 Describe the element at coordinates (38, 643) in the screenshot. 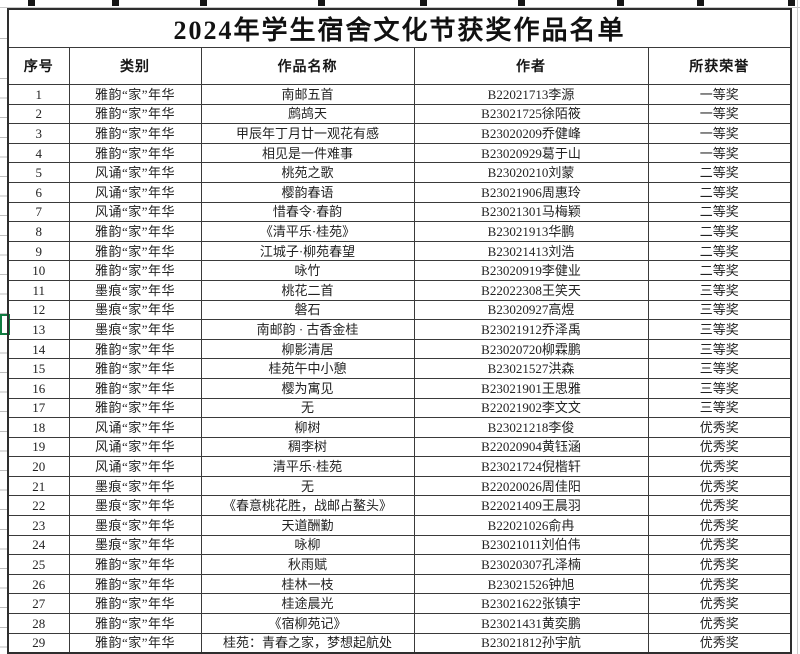

I see `cell-no: 29` at that location.